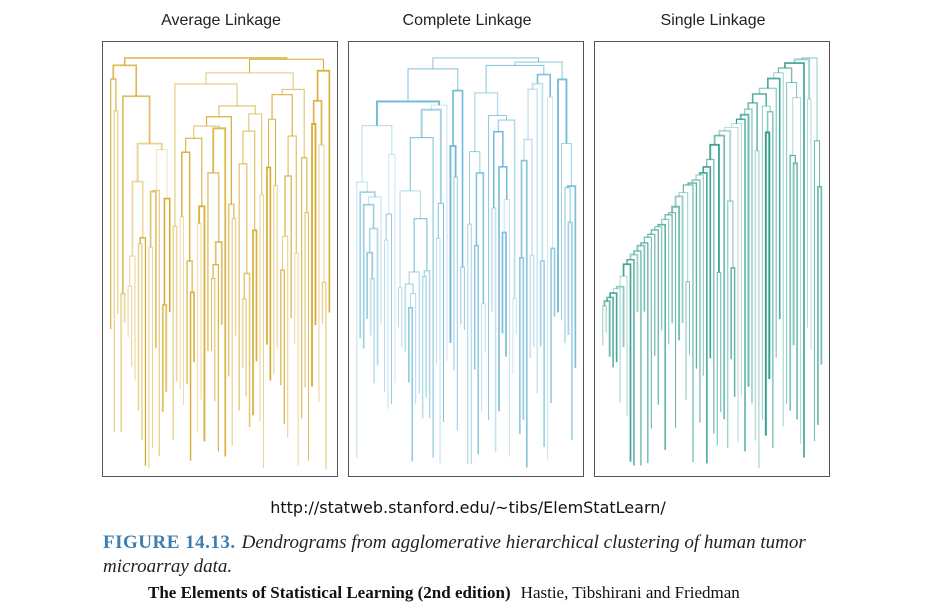  I want to click on book-authors: Hastie, Tibshirani and Friedman, so click(630, 592).